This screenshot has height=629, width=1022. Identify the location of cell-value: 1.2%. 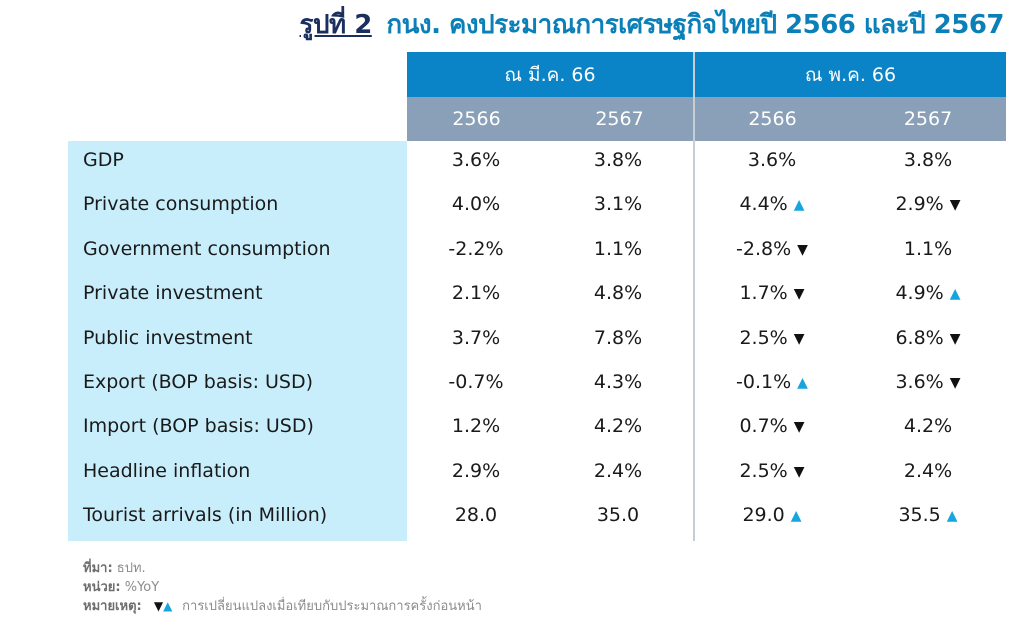
(476, 426).